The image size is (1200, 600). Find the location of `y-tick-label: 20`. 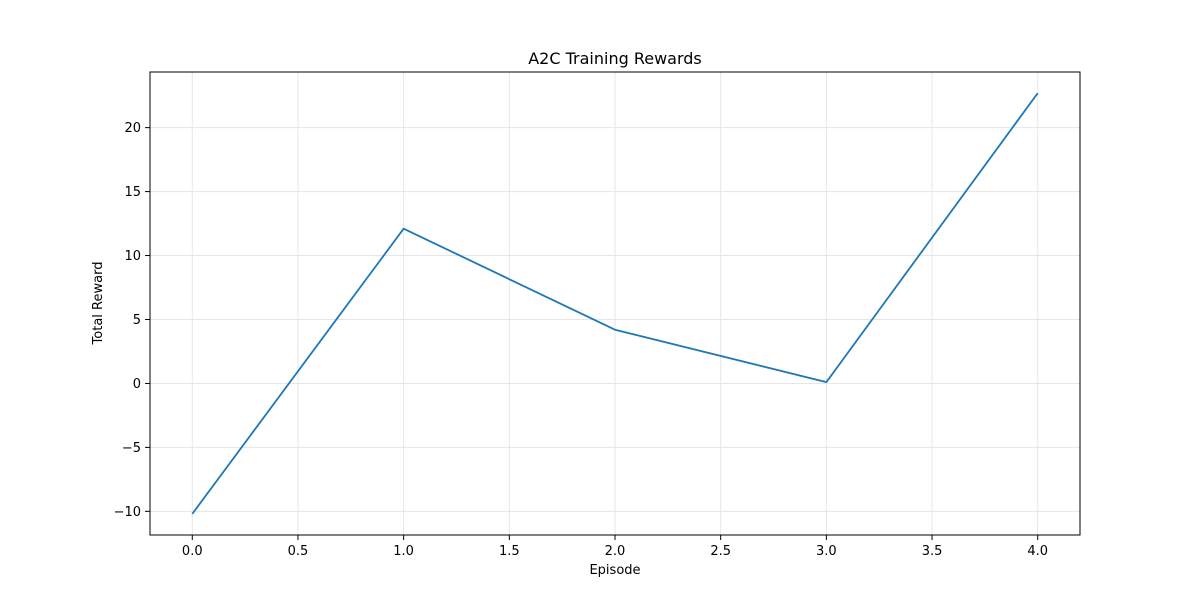

y-tick-label: 20 is located at coordinates (132, 128).